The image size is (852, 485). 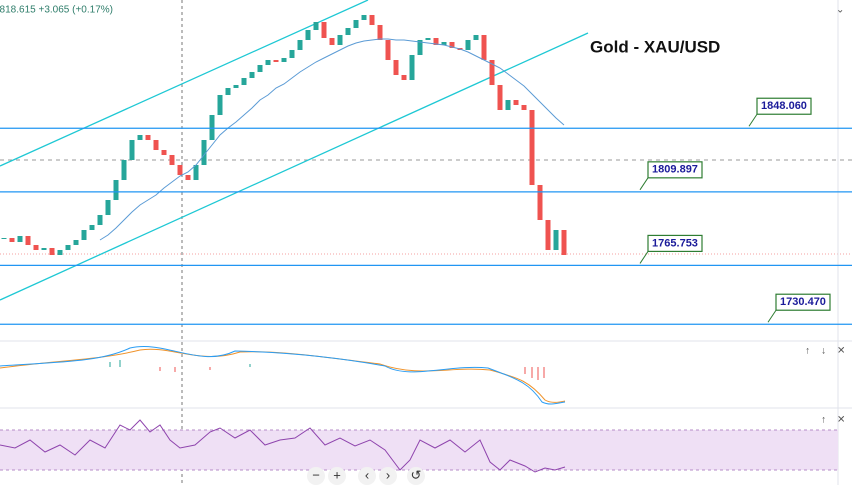 I want to click on level-label: 1848.060, so click(x=784, y=106).